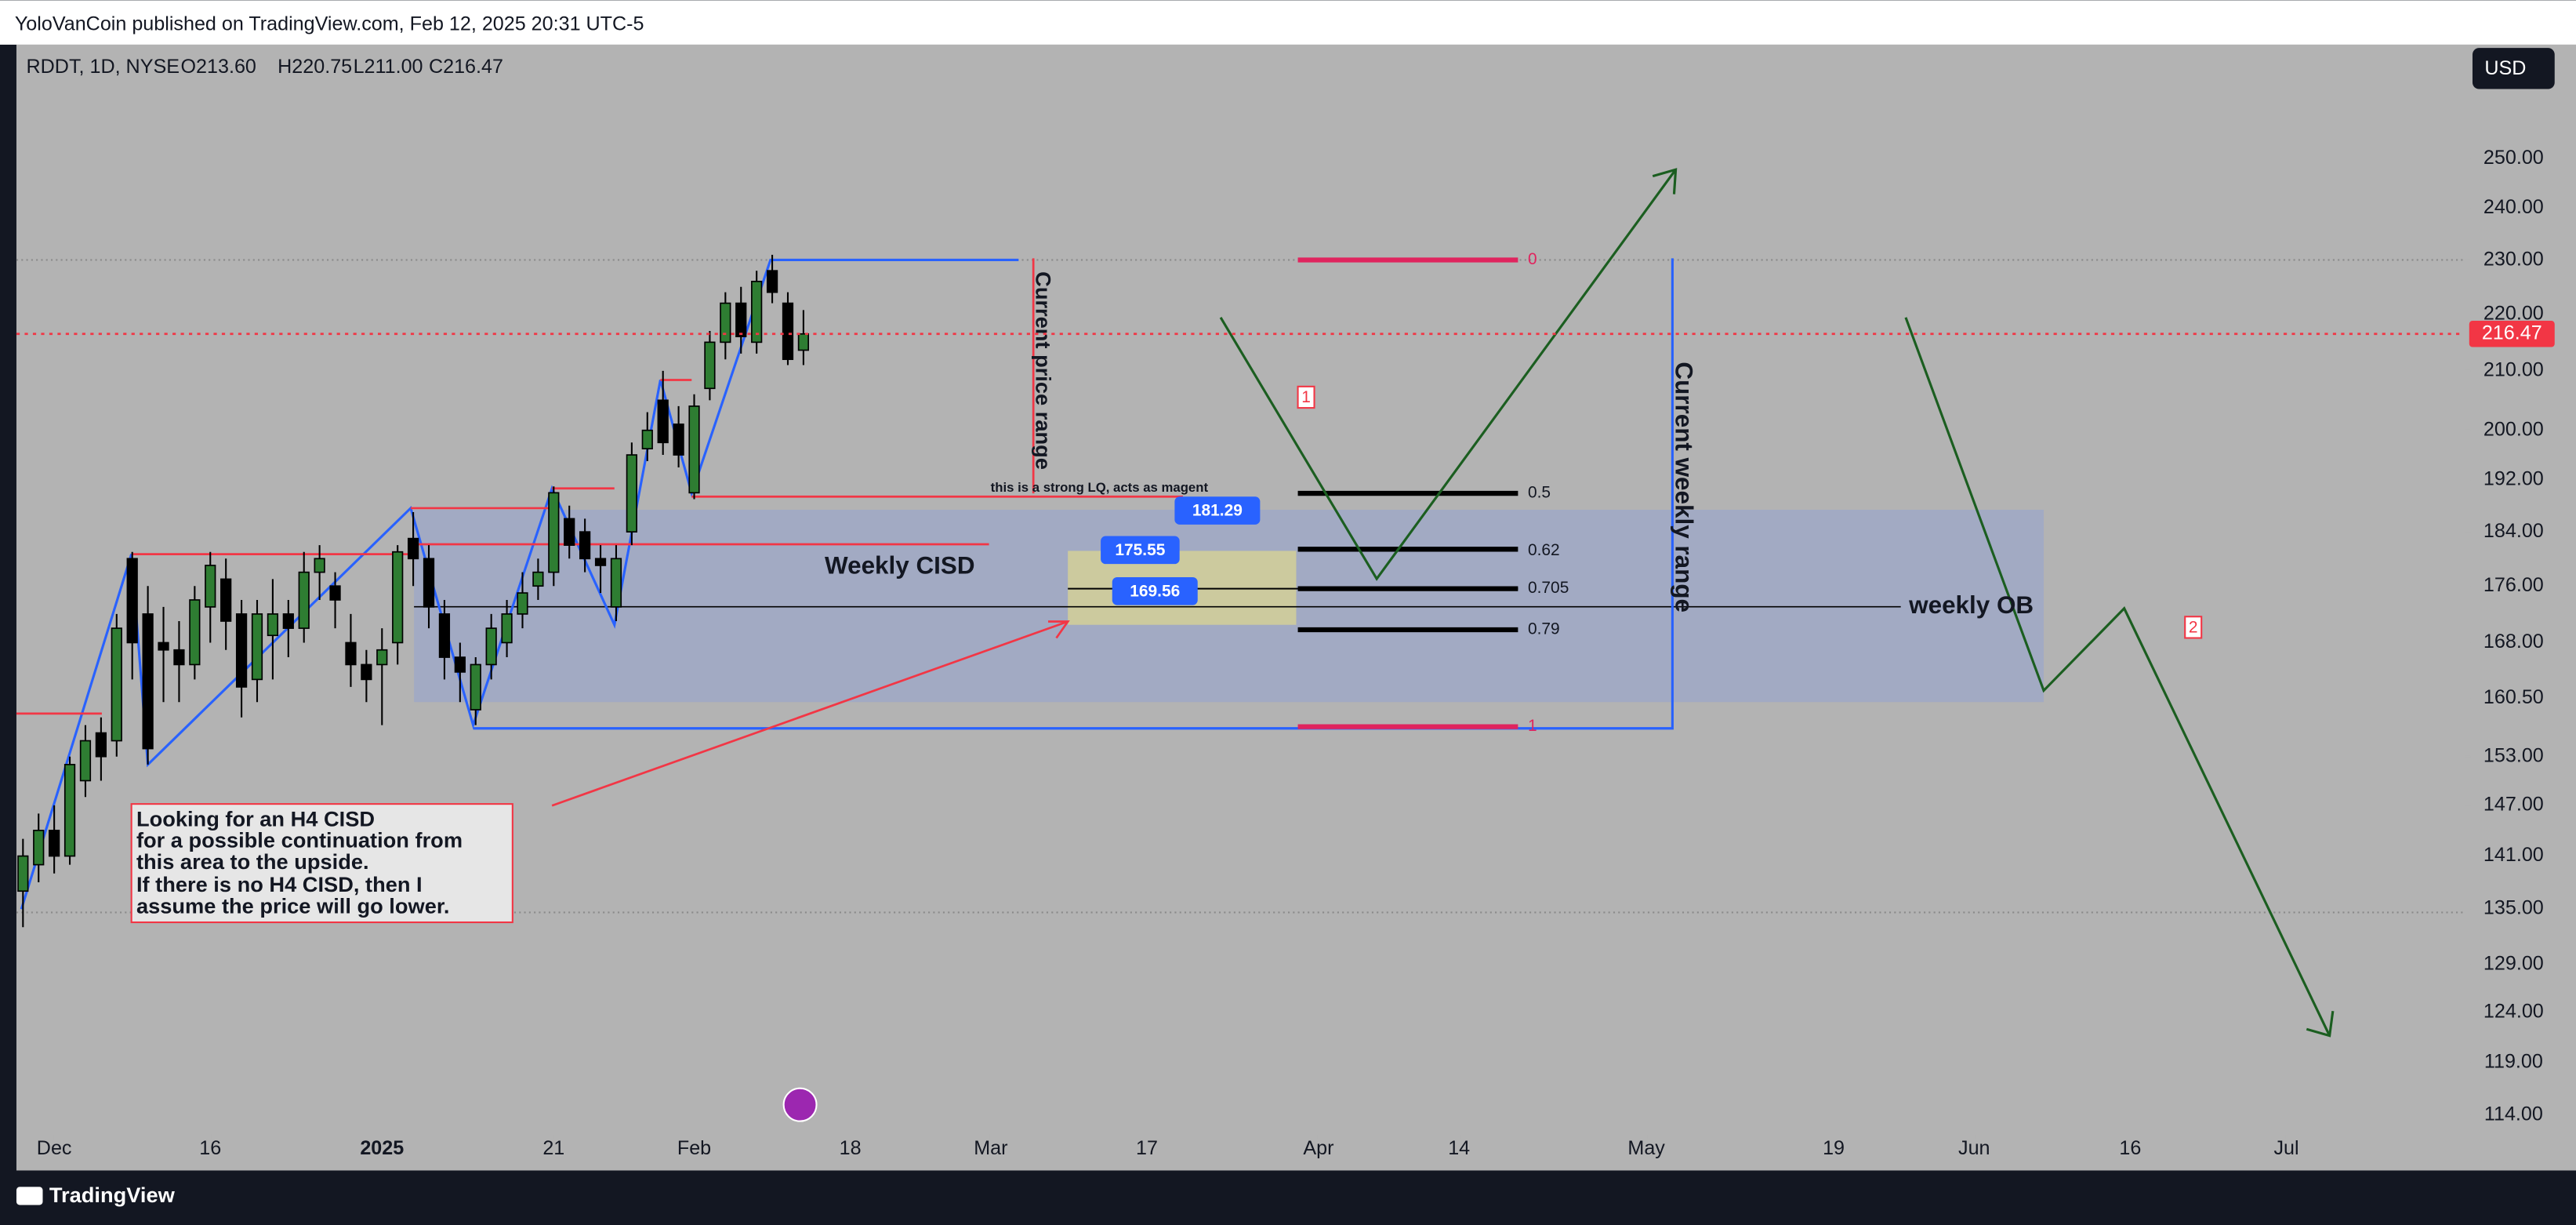 The height and width of the screenshot is (1225, 2576). Describe the element at coordinates (279, 884) in the screenshot. I see `note-line: If there is no H4 CISD, then I` at that location.